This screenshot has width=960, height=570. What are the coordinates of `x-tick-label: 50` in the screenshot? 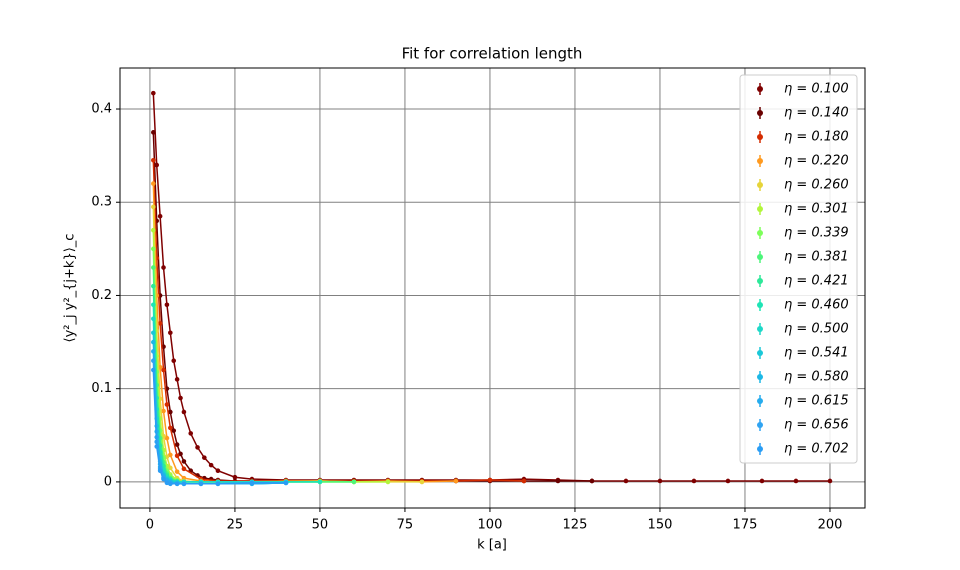 It's located at (320, 525).